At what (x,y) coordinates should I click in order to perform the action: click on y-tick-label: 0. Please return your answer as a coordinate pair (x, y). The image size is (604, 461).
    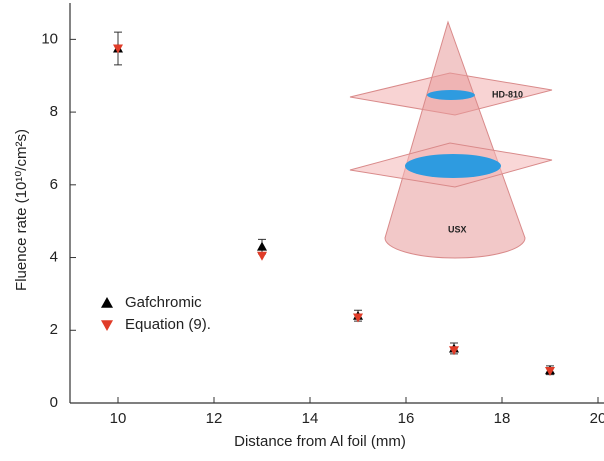
    Looking at the image, I should click on (54, 402).